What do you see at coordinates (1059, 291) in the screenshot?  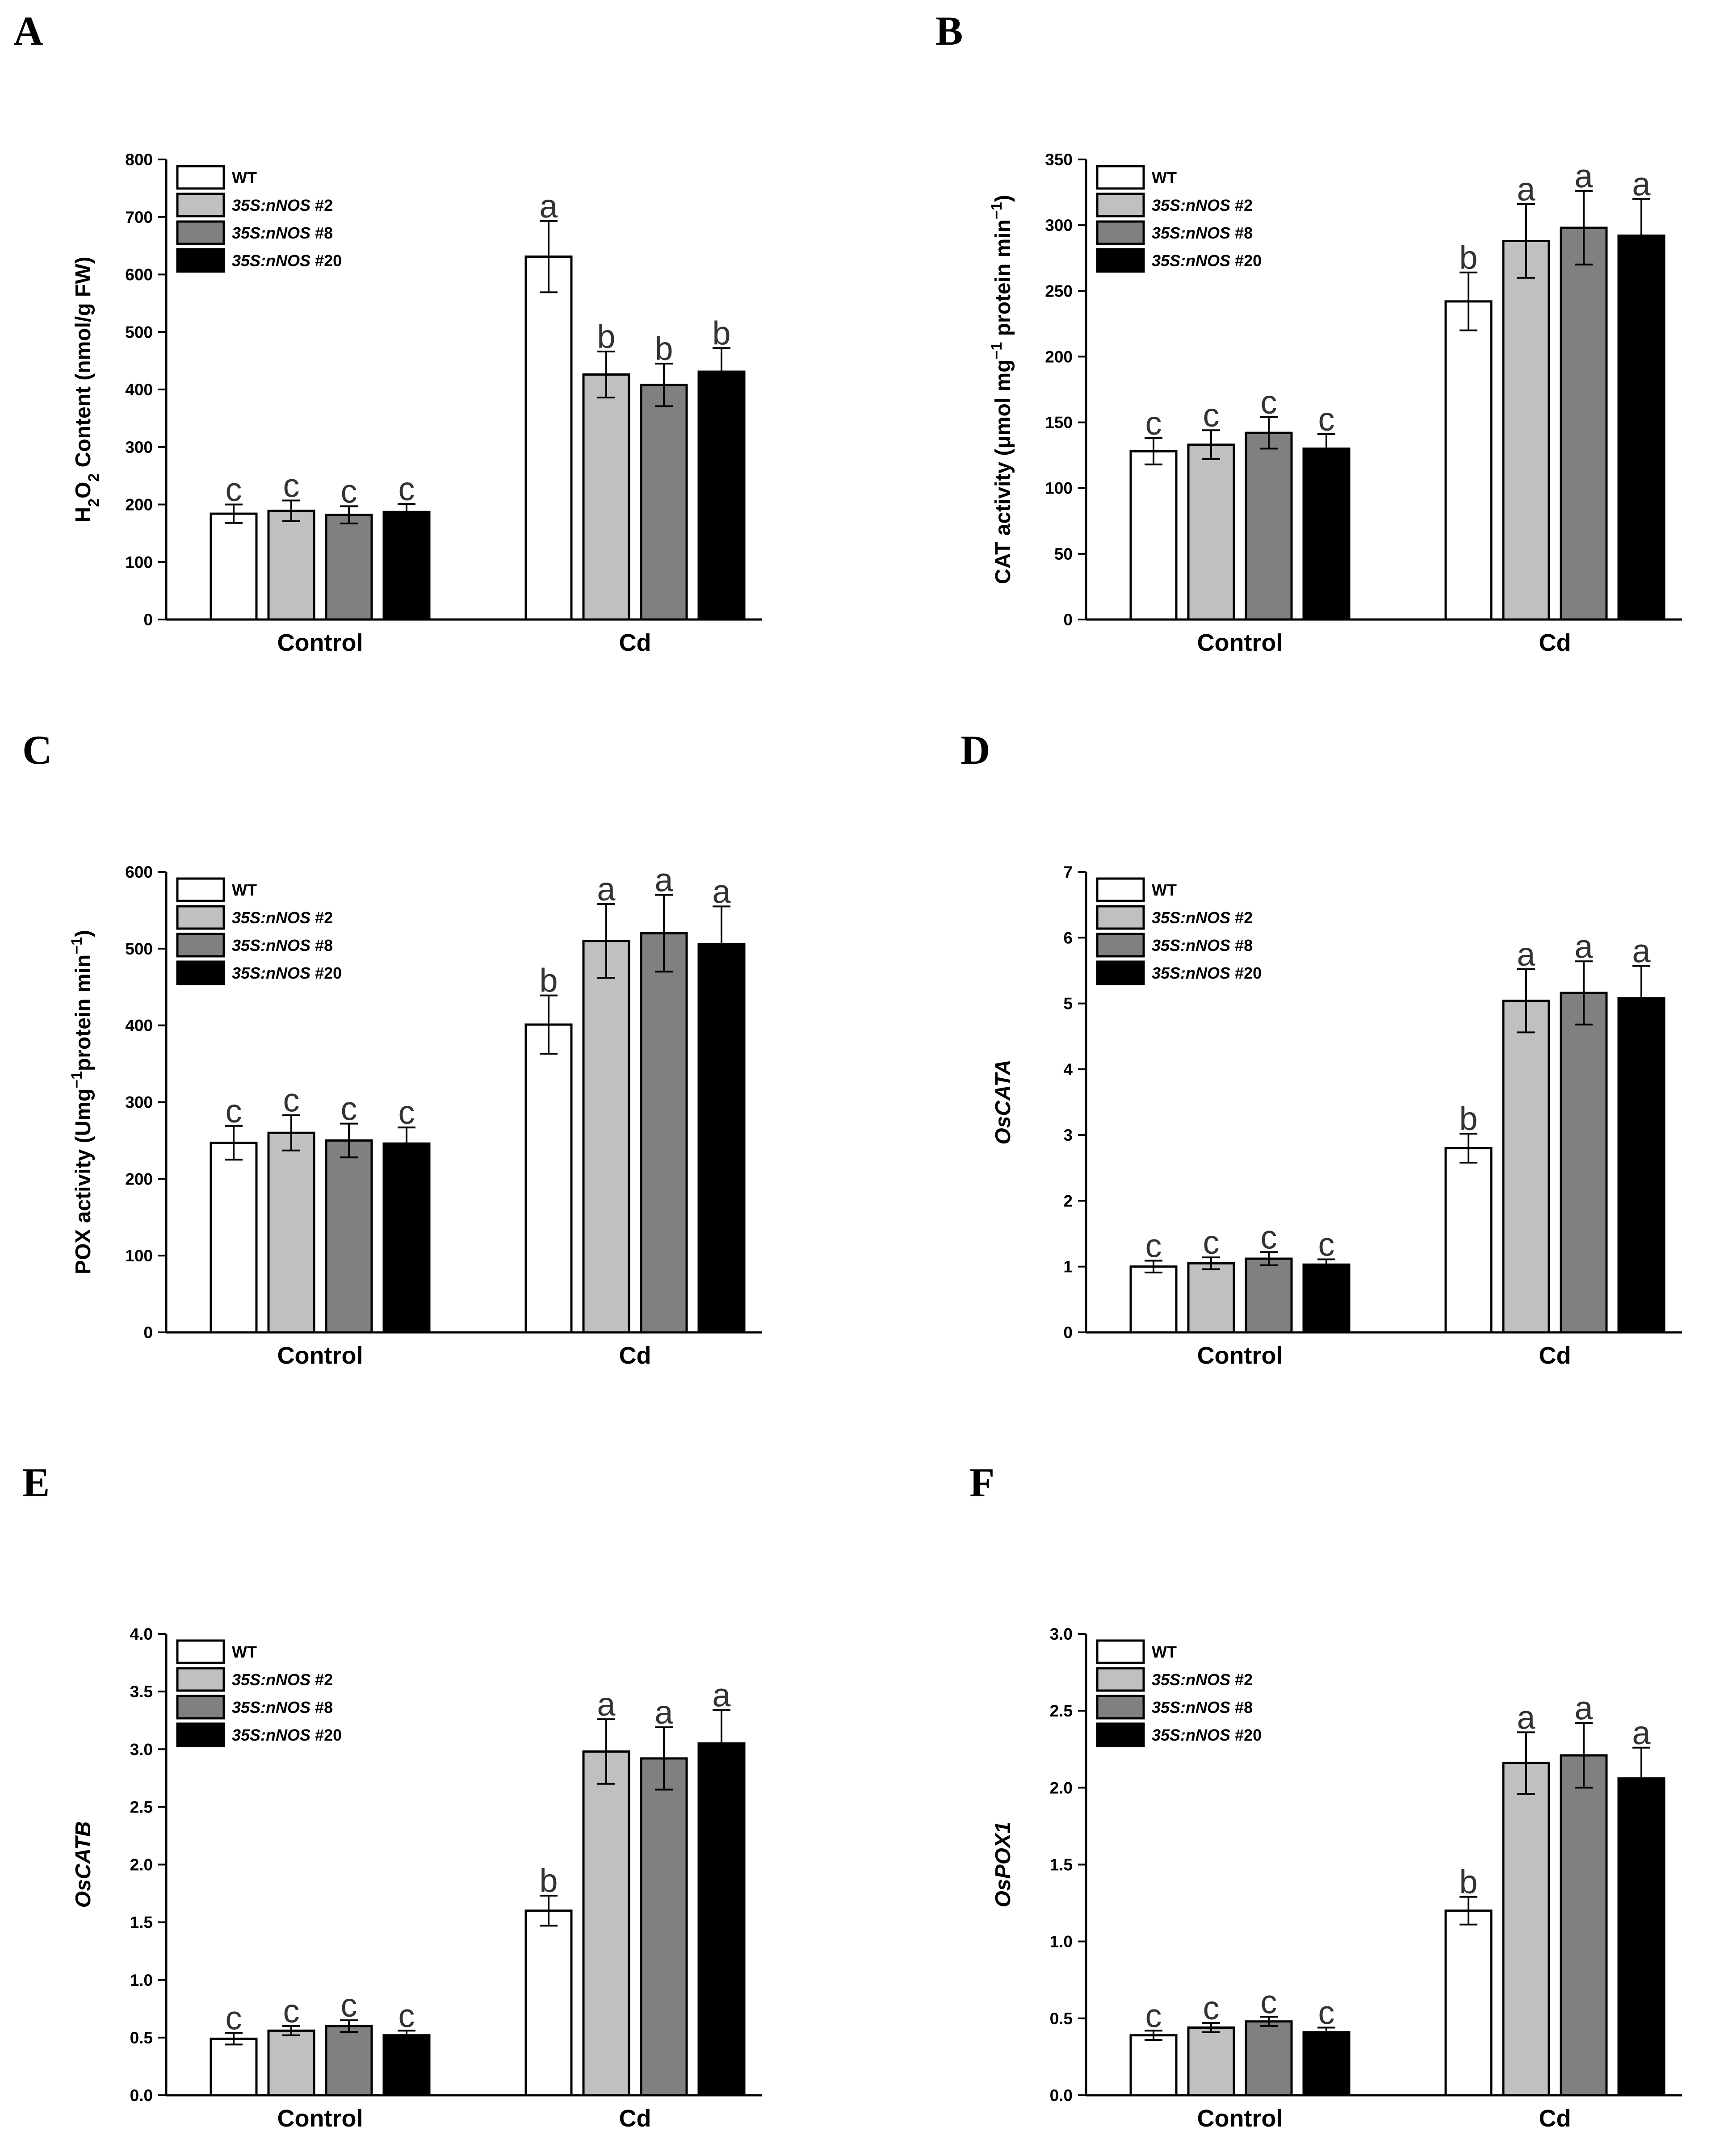 I see `y-tick-label: 250` at bounding box center [1059, 291].